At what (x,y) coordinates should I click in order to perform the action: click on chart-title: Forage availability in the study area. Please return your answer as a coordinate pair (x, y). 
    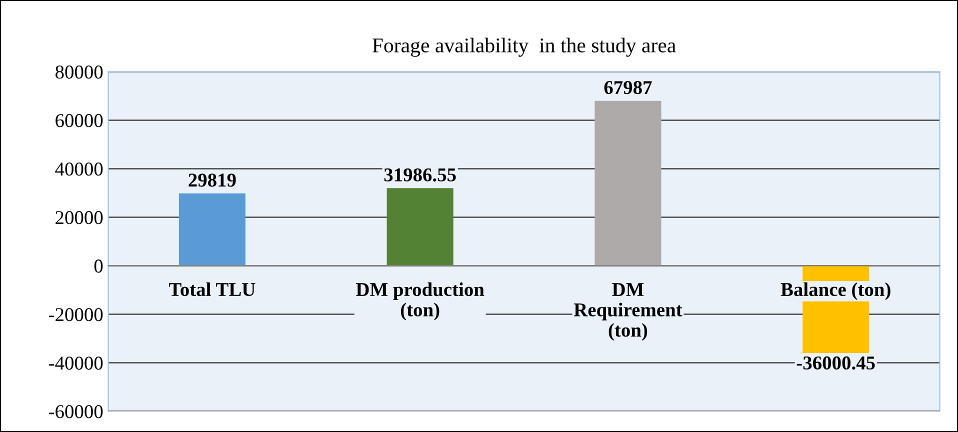
    Looking at the image, I should click on (524, 47).